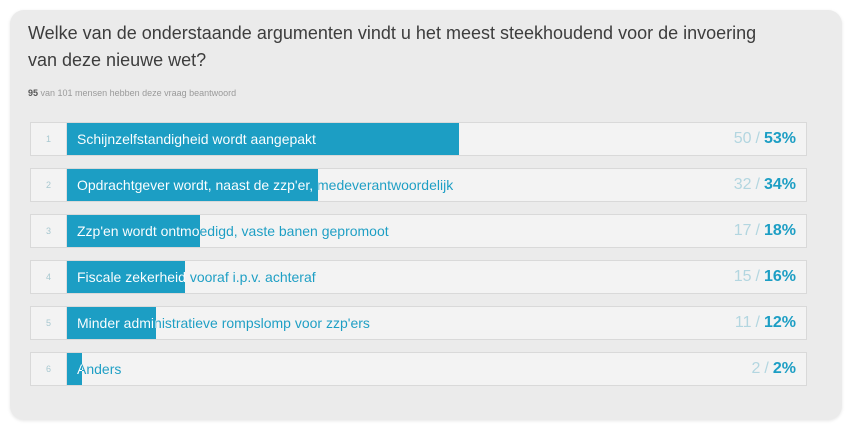  What do you see at coordinates (742, 184) in the screenshot?
I see `option-count: 32` at bounding box center [742, 184].